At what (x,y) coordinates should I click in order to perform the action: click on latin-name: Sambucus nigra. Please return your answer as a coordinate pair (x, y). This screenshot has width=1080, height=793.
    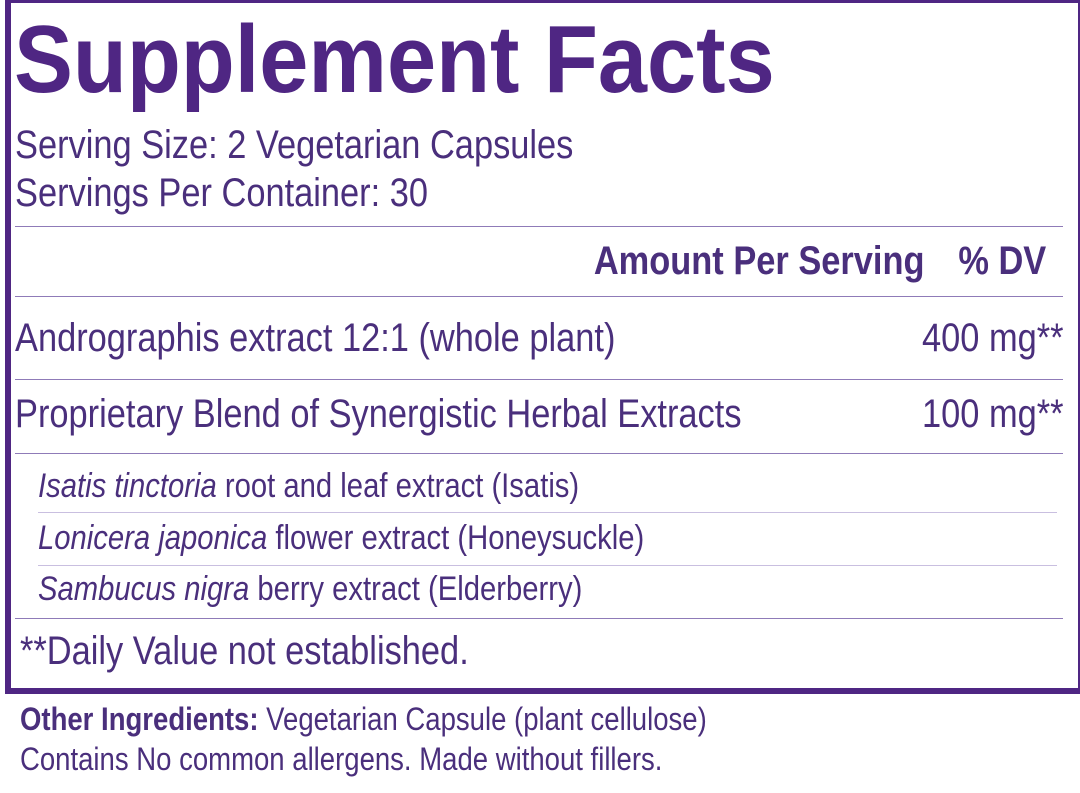
    Looking at the image, I should click on (144, 589).